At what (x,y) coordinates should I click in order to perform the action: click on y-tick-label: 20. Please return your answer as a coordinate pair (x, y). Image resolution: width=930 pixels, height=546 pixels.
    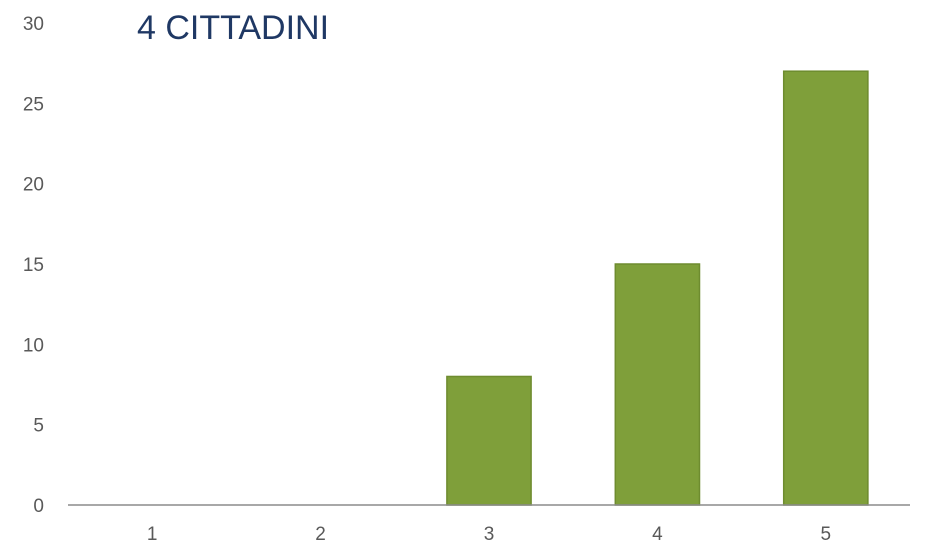
    Looking at the image, I should click on (33, 185).